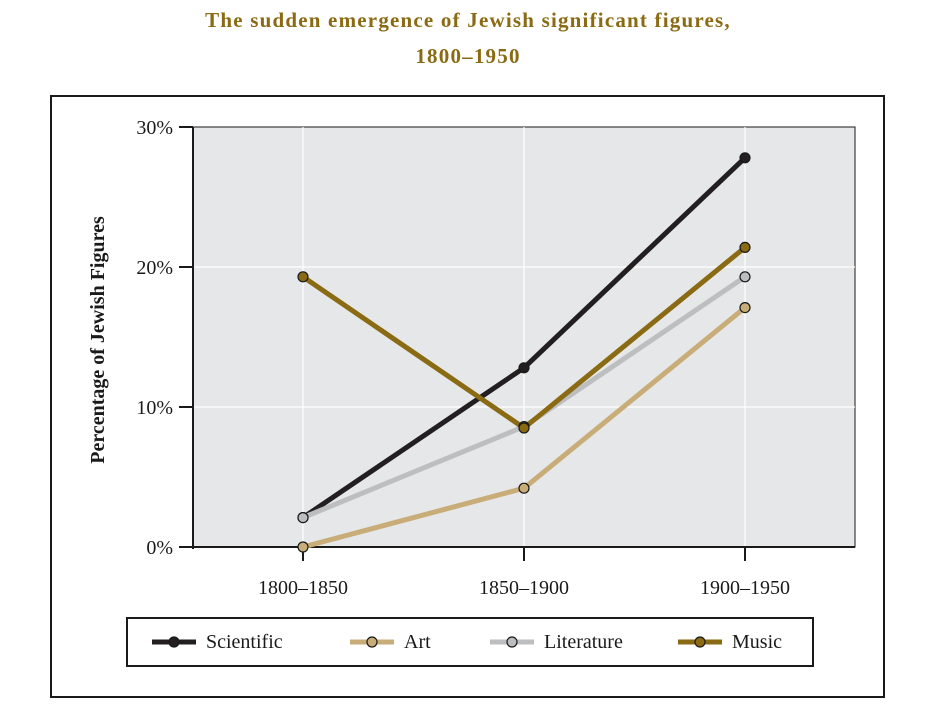 This screenshot has width=936, height=724. I want to click on legend-item-art: Art, so click(389, 642).